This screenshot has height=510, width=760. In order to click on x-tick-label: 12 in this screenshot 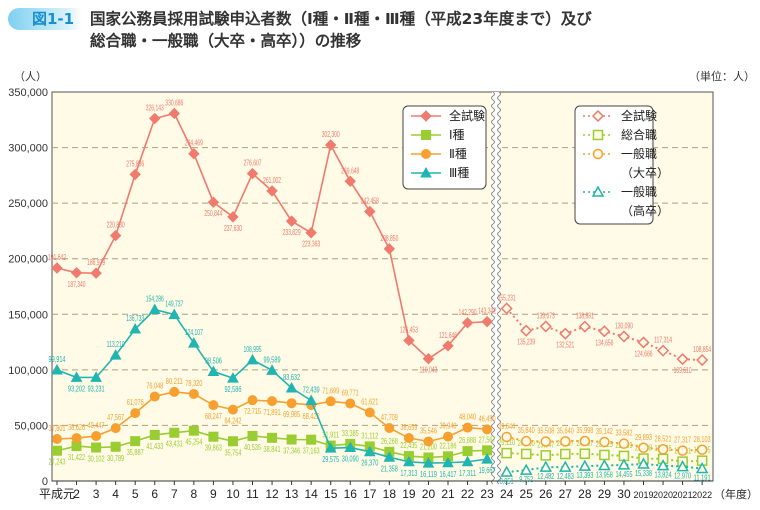, I will do `click(272, 494)`.